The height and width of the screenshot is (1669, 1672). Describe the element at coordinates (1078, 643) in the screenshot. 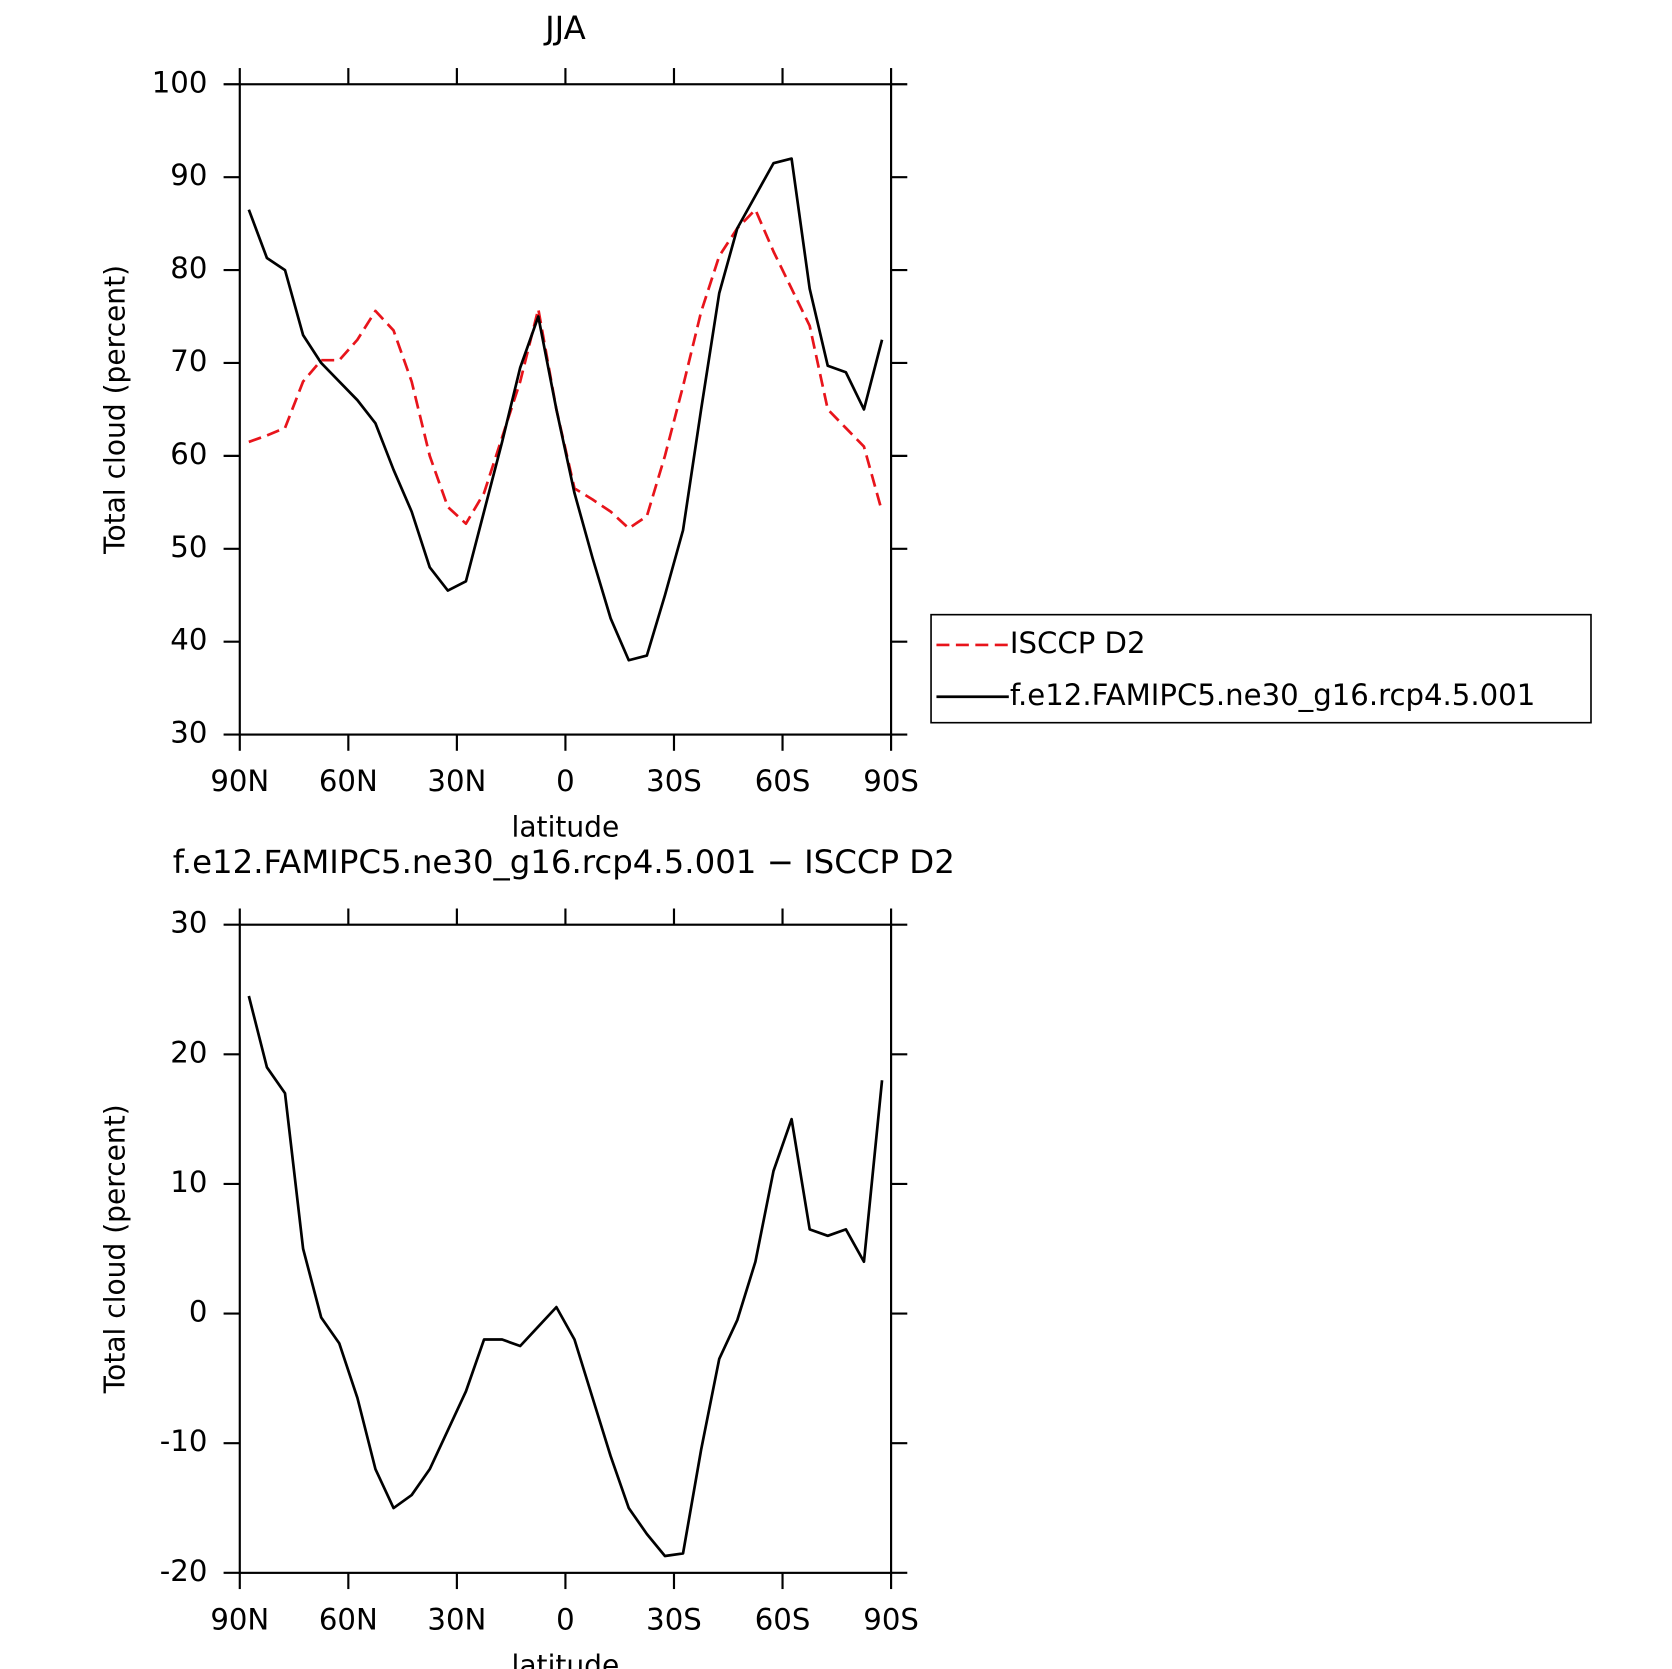

I see `legend-label: ISCCP D2` at that location.